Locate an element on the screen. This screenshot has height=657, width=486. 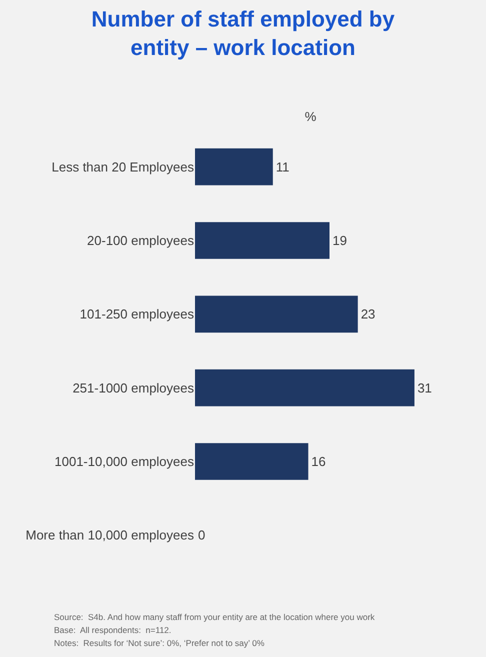
chart-title: Number of staff employed by entity – work location is located at coordinates (243, 33).